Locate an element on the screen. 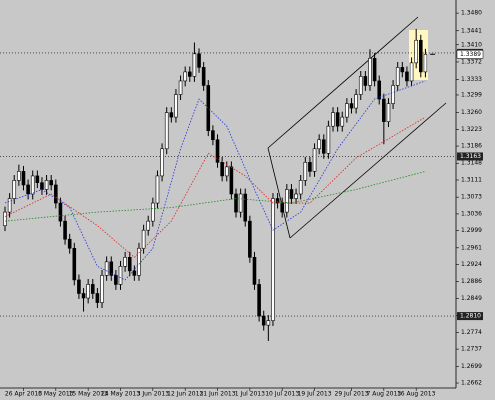 This screenshot has height=400, width=495. y-tick-label: 1.2886 is located at coordinates (471, 281).